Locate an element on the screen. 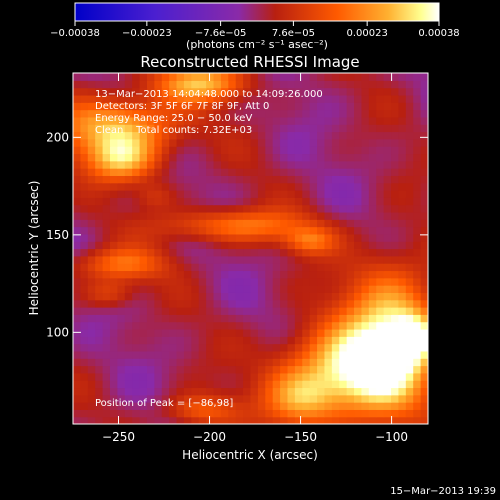 Image resolution: width=500 pixels, height=500 pixels. annotation-time-range: 13−Mar−2013 14:04:48.000 to 14:09:26.000 is located at coordinates (209, 94).